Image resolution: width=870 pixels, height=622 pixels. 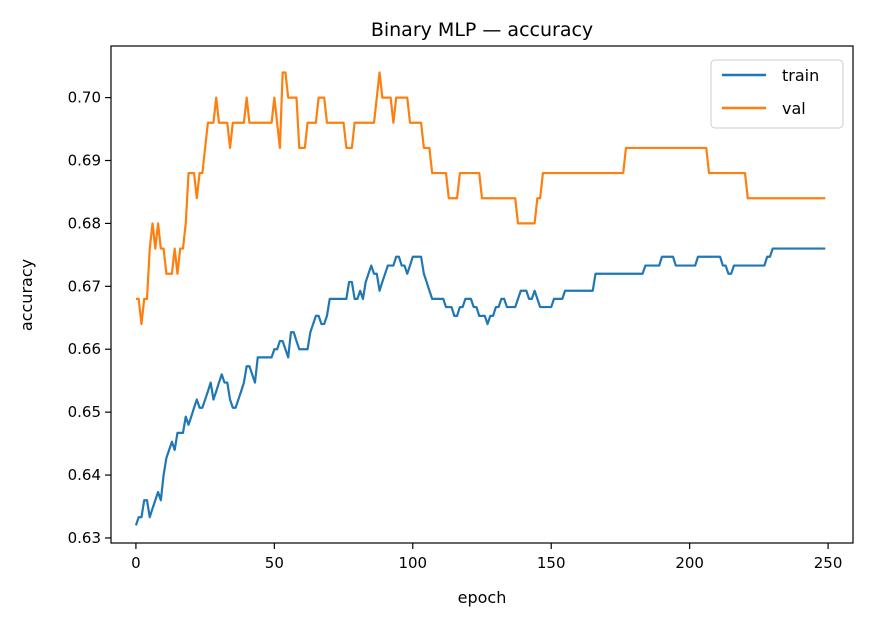 What do you see at coordinates (136, 563) in the screenshot?
I see `x-tick-label: 0` at bounding box center [136, 563].